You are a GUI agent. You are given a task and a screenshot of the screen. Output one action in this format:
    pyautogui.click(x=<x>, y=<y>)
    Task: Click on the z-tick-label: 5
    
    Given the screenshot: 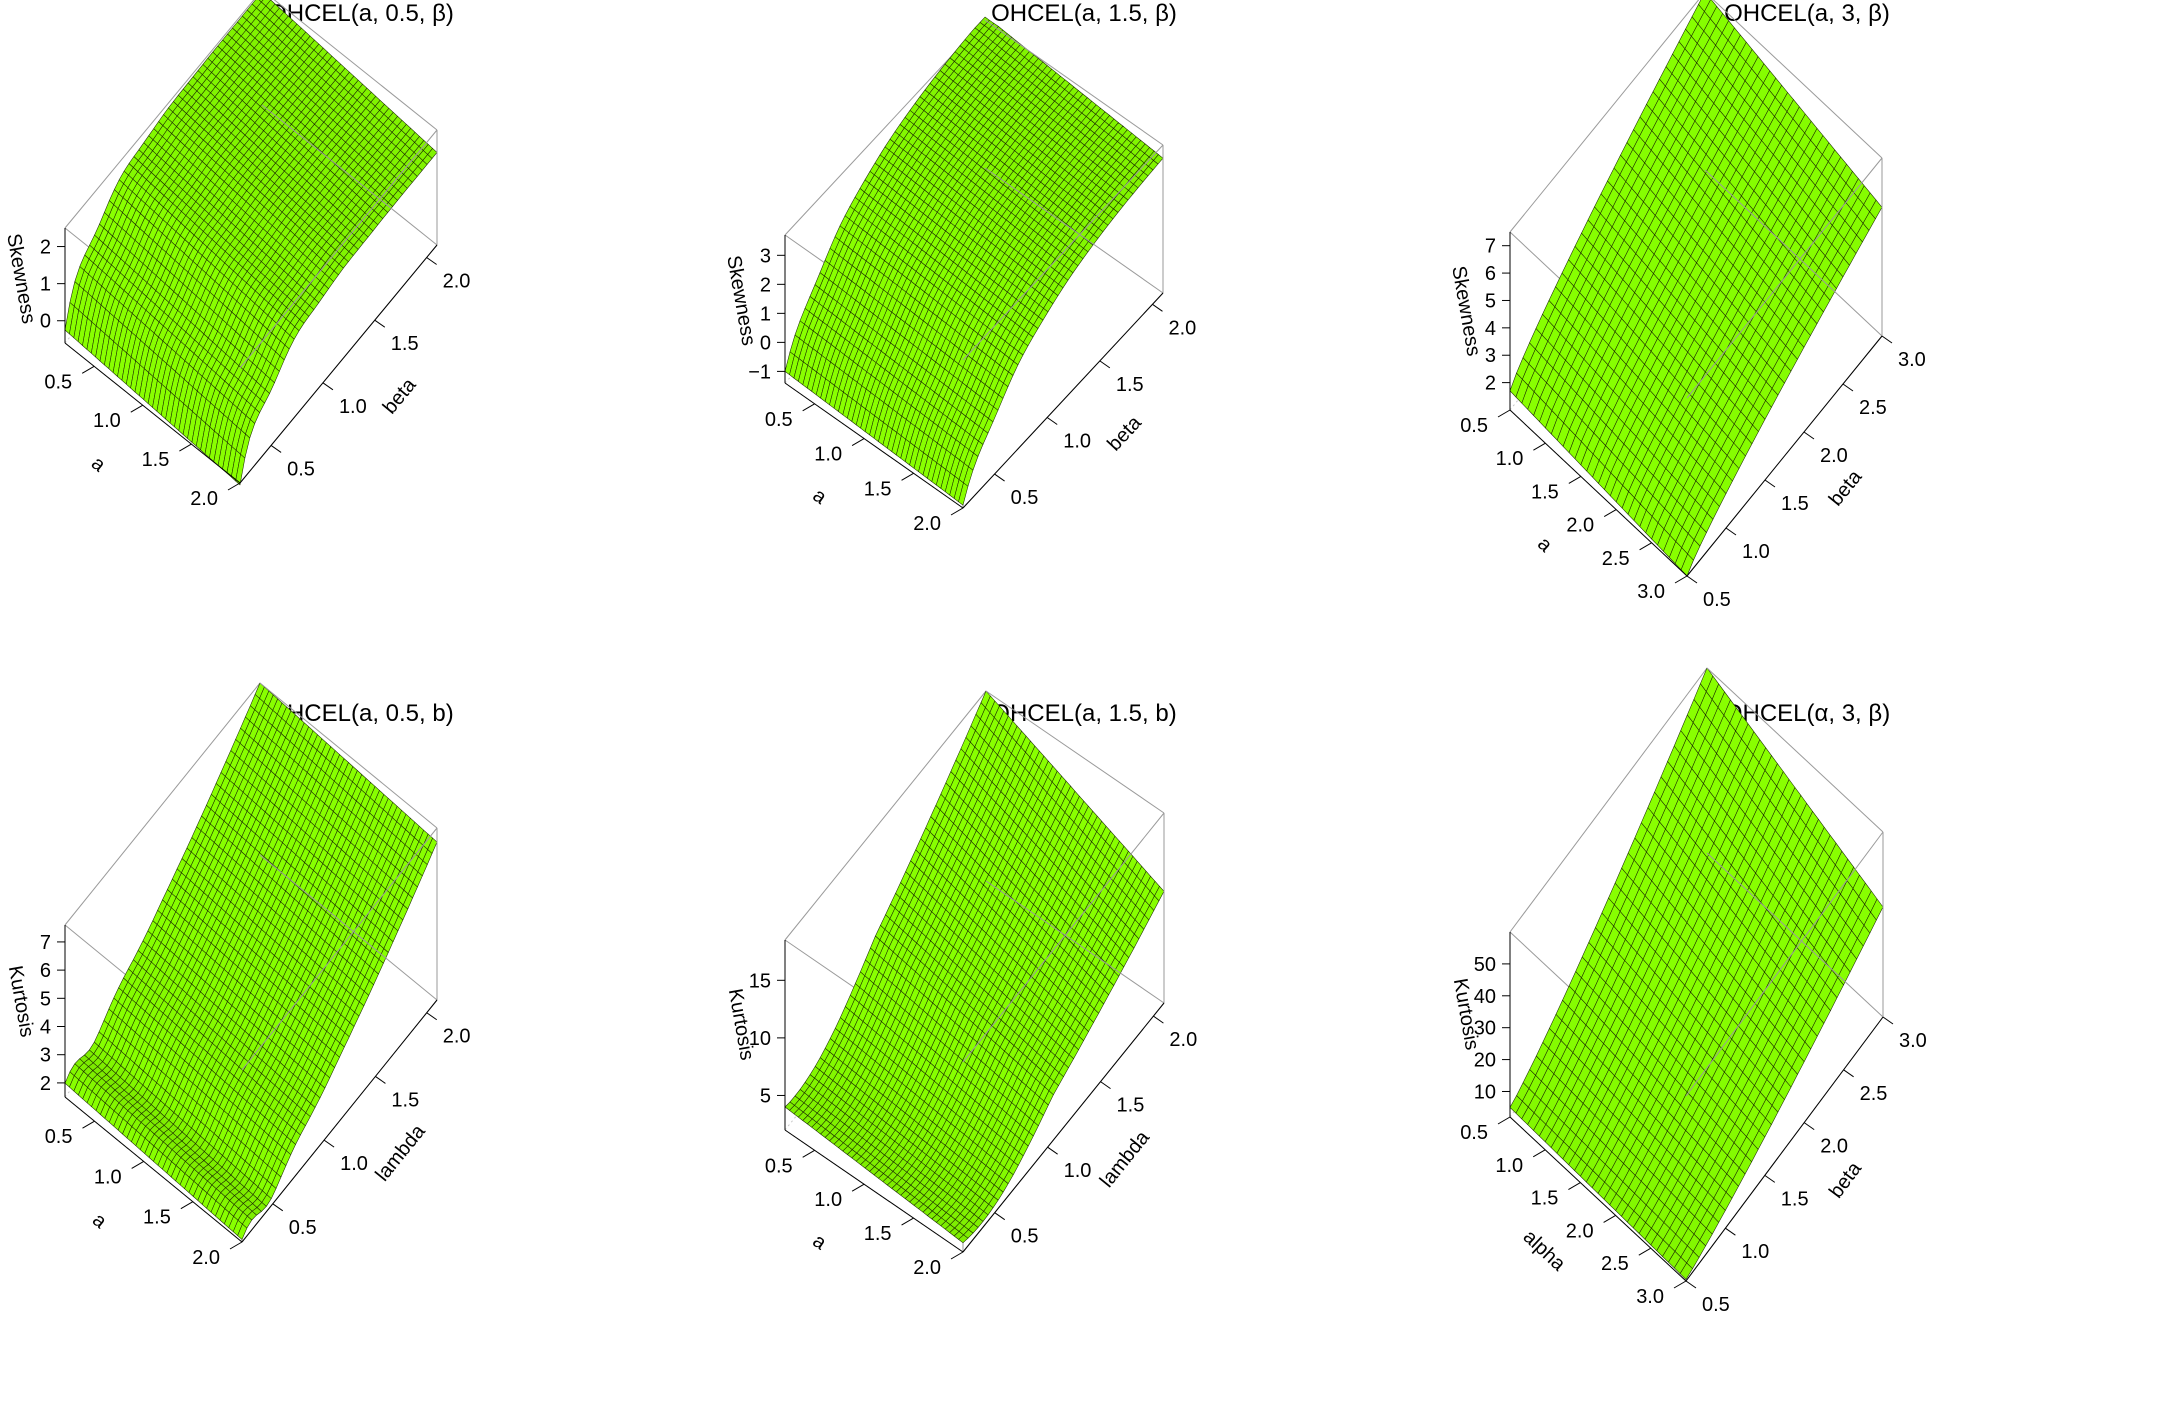 What is the action you would take?
    pyautogui.click(x=1490, y=301)
    